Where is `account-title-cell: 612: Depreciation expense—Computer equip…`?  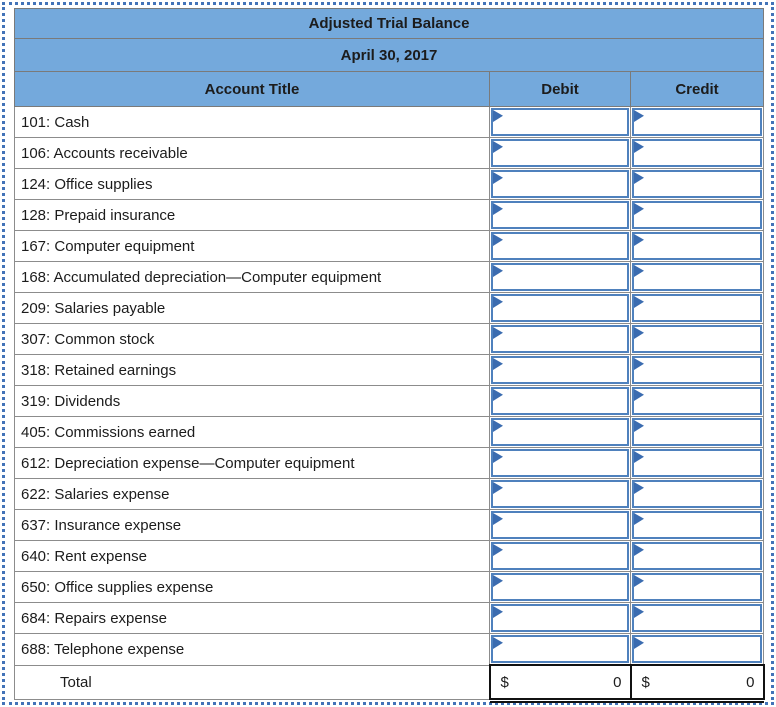
account-title-cell: 612: Depreciation expense—Computer equip… is located at coordinates (252, 463).